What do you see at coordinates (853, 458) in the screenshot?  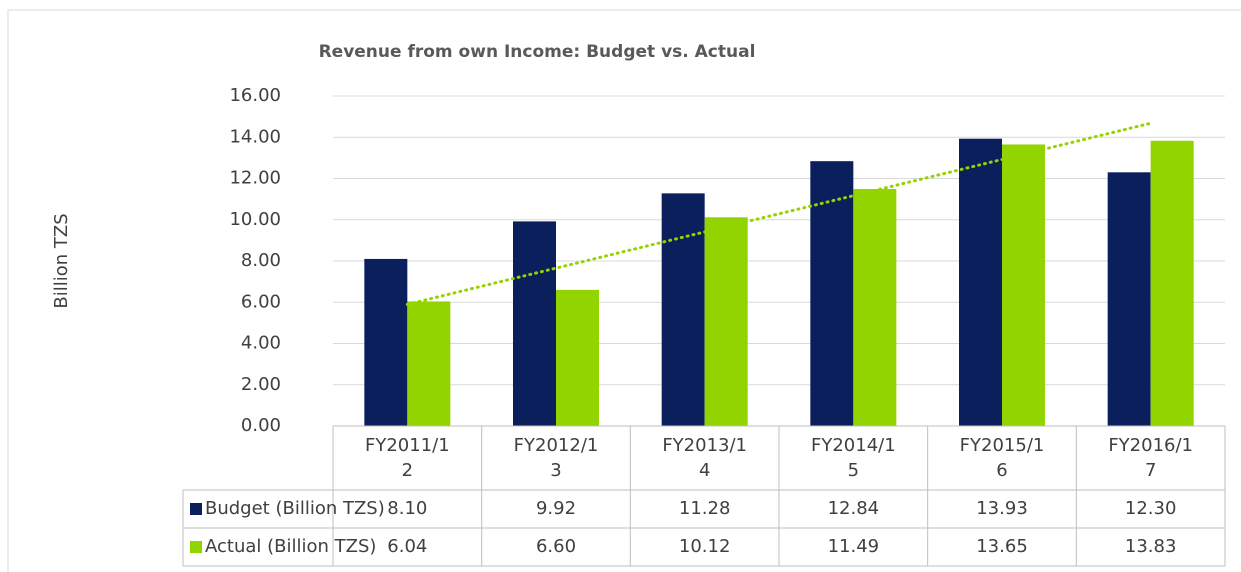 I see `x-tick-label: FY2014/1 5` at bounding box center [853, 458].